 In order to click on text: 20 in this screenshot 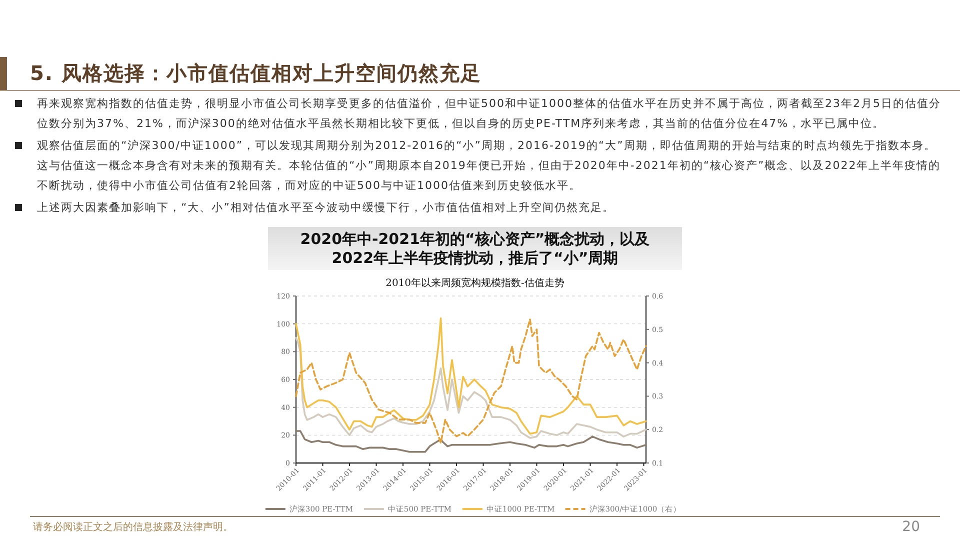, I will do `click(910, 527)`.